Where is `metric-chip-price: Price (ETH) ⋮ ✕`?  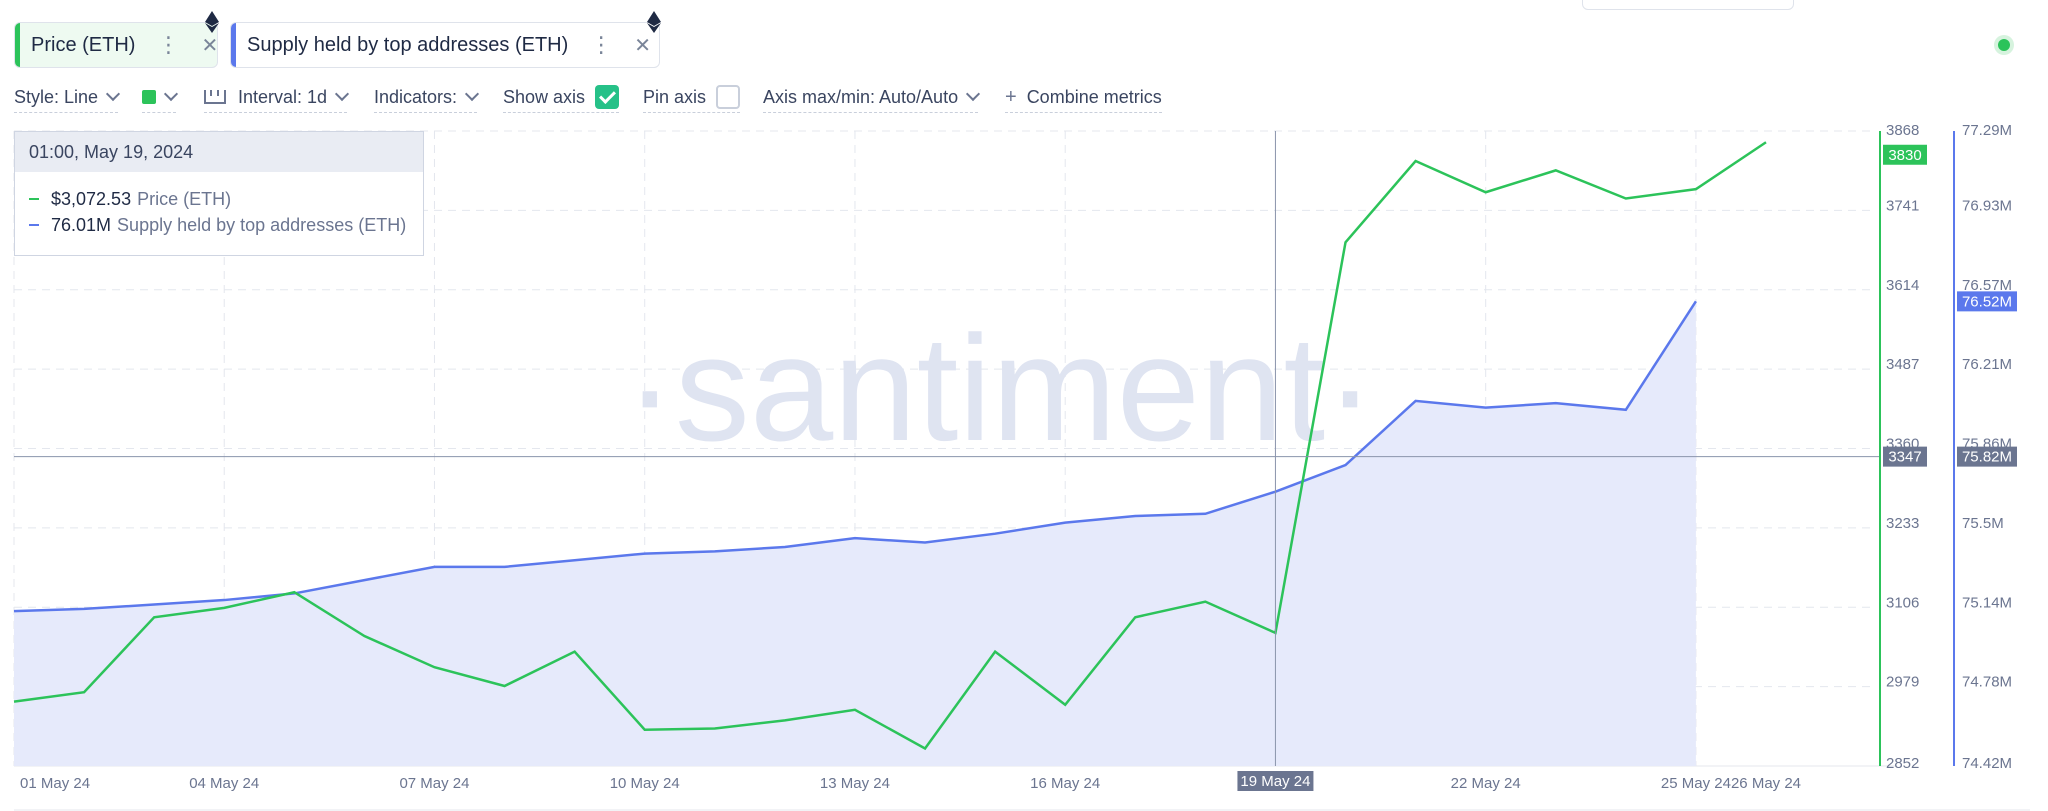
metric-chip-price: Price (ETH) ⋮ ✕ is located at coordinates (116, 39).